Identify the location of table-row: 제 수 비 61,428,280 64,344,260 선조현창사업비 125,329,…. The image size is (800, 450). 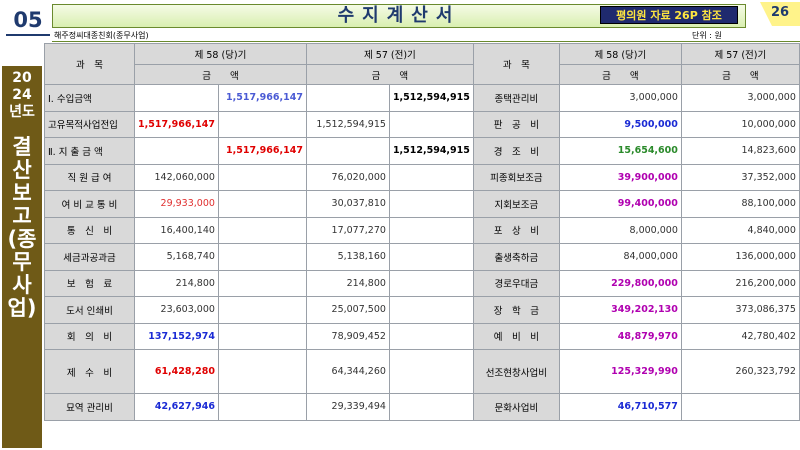
(422, 371).